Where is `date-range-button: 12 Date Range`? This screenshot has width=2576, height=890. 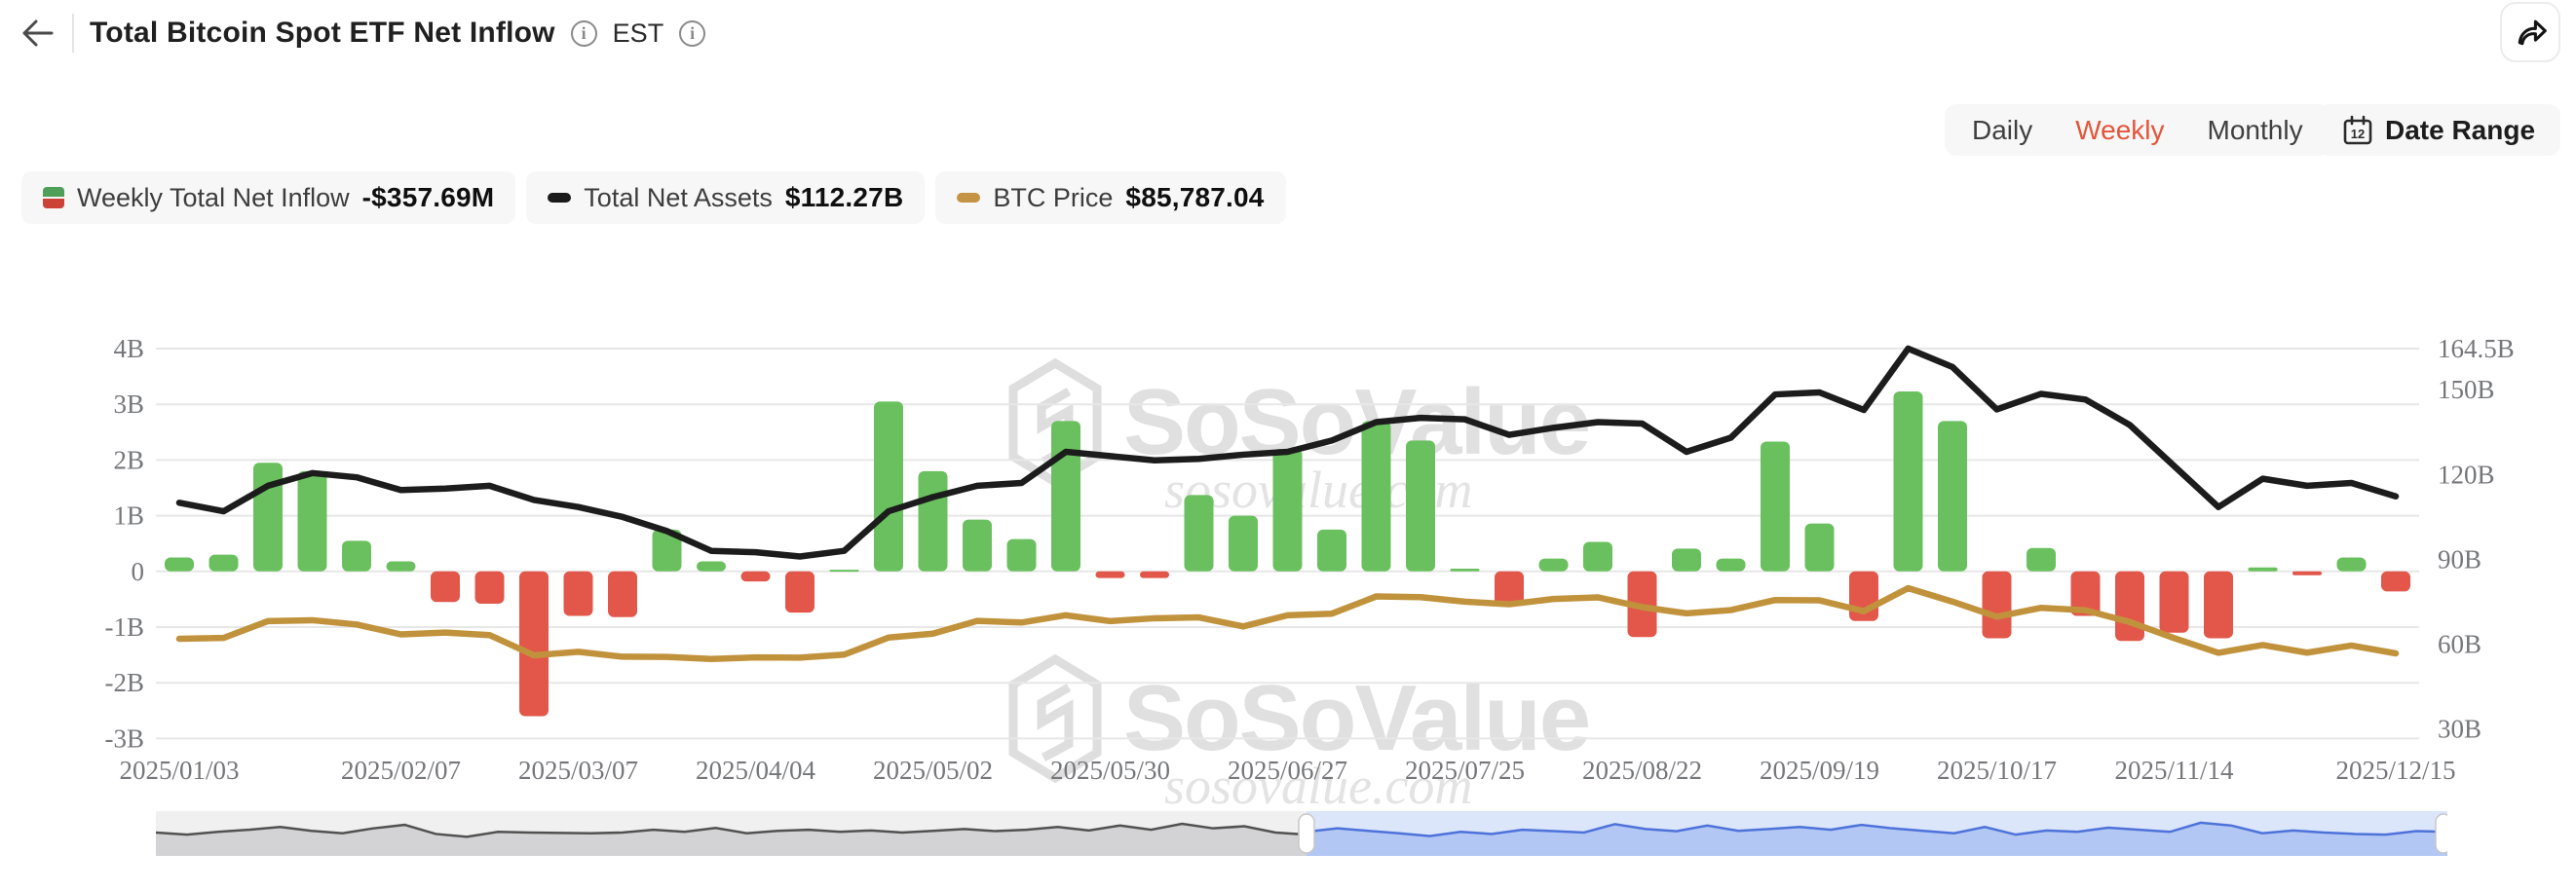
date-range-button: 12 Date Range is located at coordinates (2438, 130).